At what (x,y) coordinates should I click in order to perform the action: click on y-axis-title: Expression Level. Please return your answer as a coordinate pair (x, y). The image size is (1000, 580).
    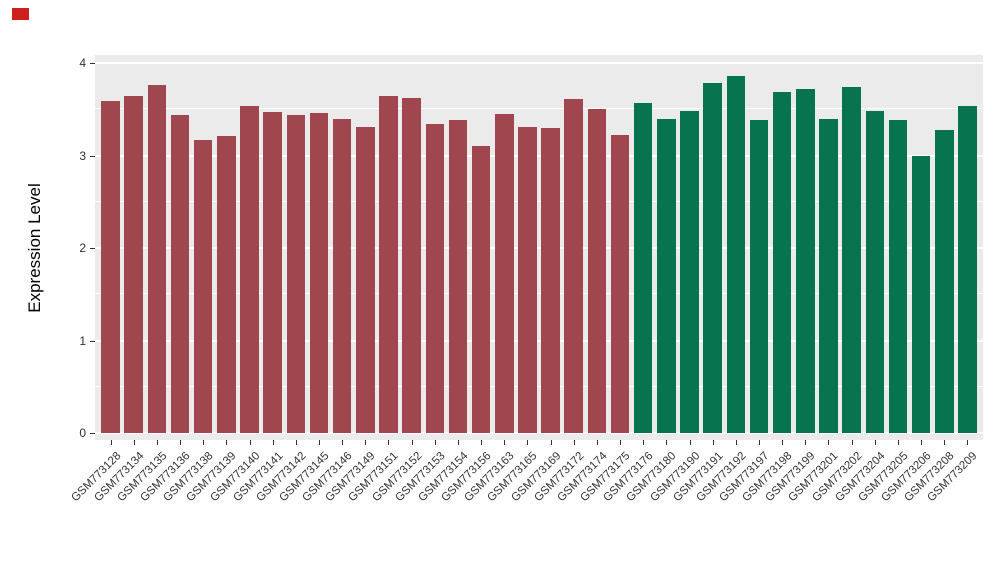
    Looking at the image, I should click on (34, 248).